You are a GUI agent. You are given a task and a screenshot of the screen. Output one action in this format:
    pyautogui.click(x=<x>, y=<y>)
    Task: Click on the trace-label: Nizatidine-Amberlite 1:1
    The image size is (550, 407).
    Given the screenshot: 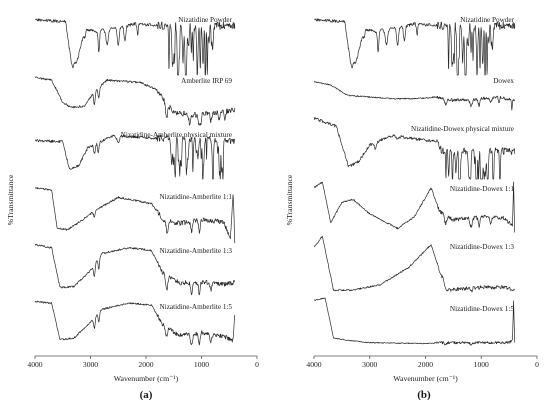 What is the action you would take?
    pyautogui.click(x=196, y=197)
    